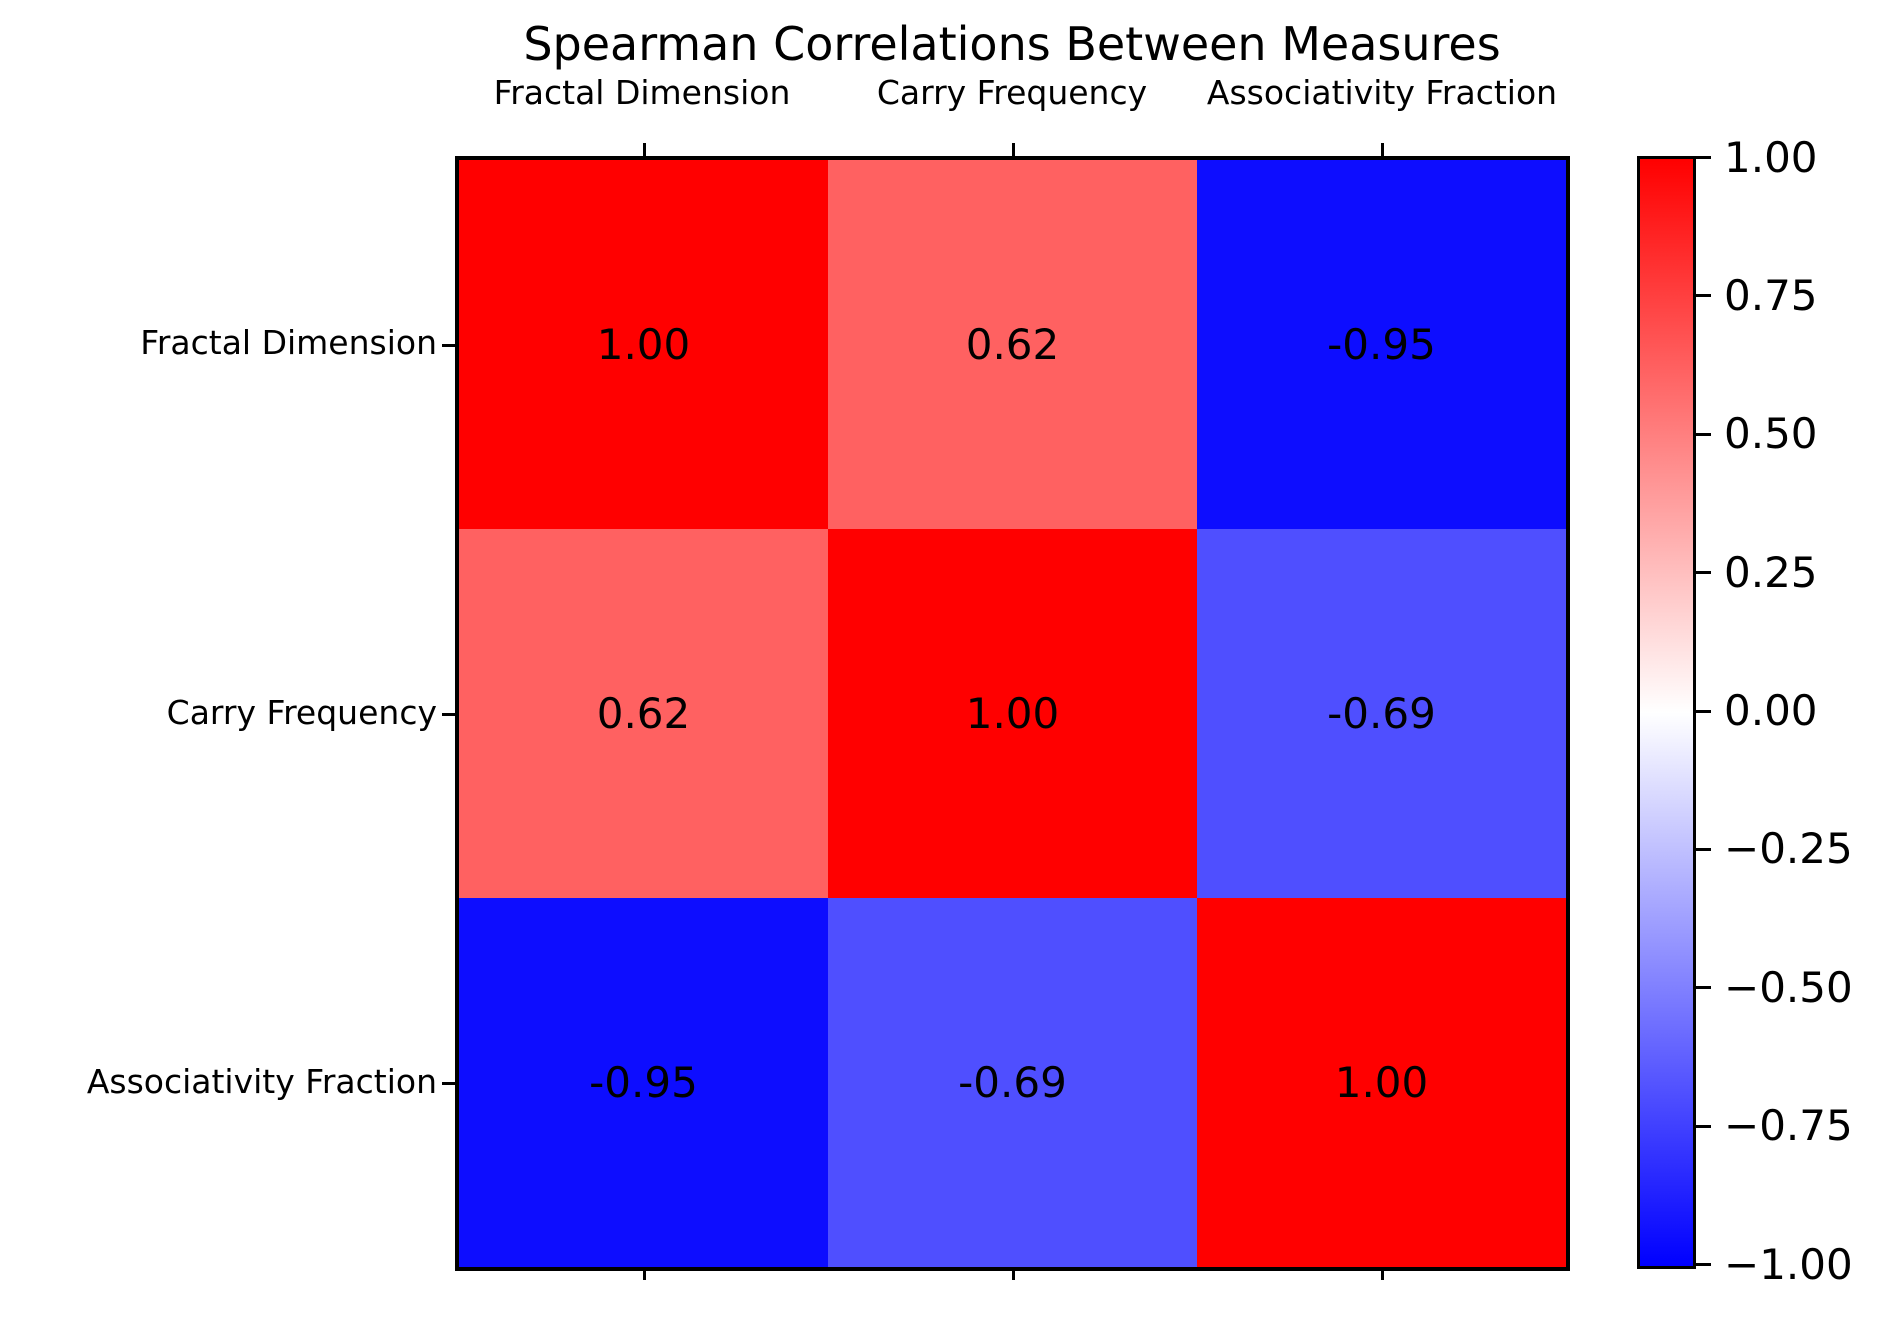 This screenshot has width=1882, height=1321. I want to click on row-label-carry-frequency: Carry Frequency, so click(301, 712).